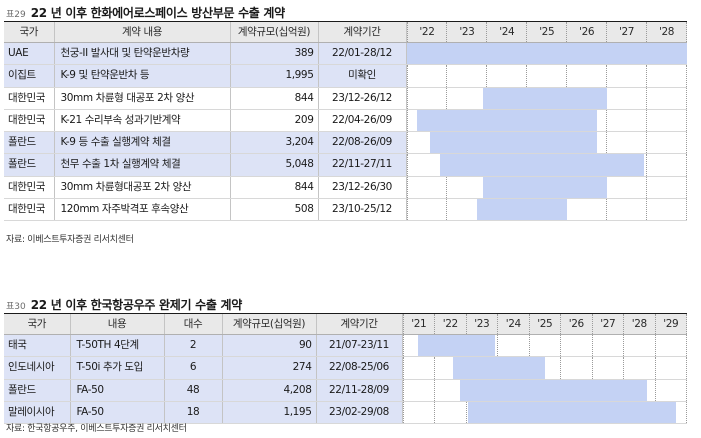 The image size is (701, 438). I want to click on row-content: 30mm 차륜형 대공포 2차 양산, so click(142, 98).